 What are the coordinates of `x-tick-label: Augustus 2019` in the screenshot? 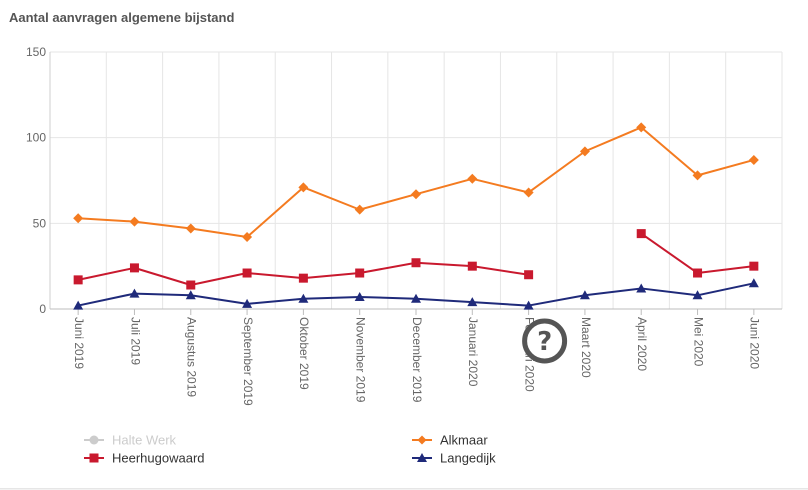 It's located at (192, 357).